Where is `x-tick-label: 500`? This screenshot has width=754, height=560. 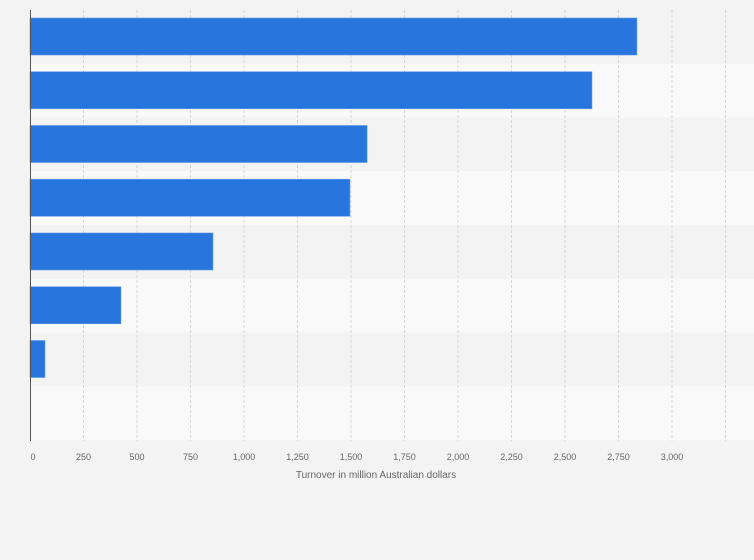
x-tick-label: 500 is located at coordinates (136, 457).